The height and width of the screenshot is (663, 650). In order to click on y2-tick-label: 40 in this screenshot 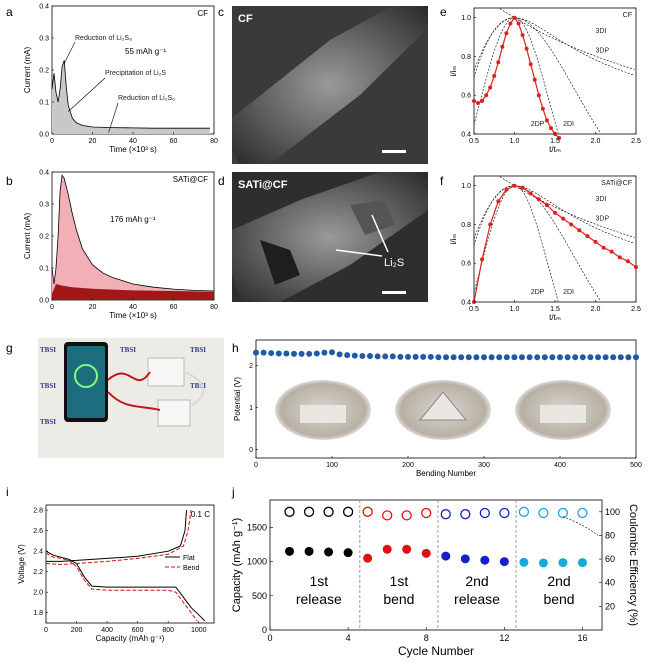, I will do `click(610, 583)`.